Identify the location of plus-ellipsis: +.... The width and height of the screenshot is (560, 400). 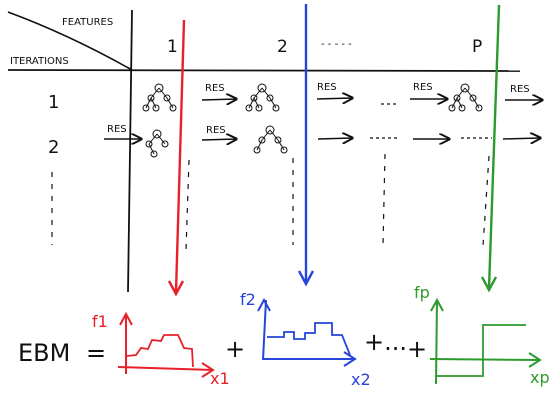
(385, 342).